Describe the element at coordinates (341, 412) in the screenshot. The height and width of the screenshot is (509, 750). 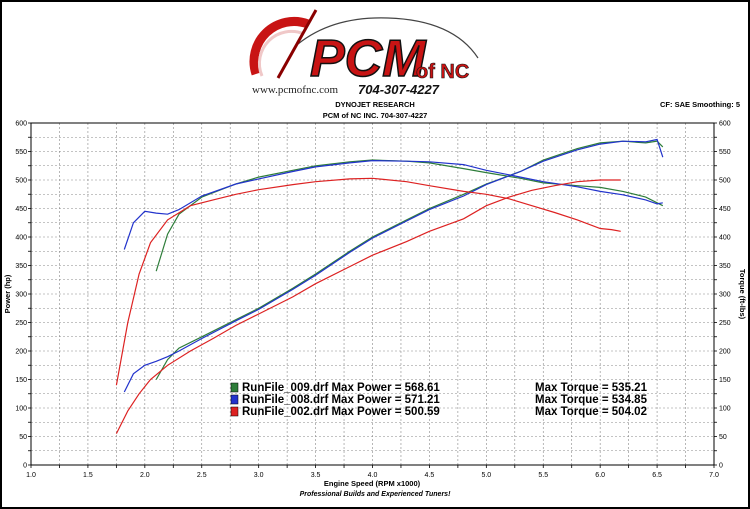
I see `legend-run-label: RunFile_002.drf Max Power = 500.59` at that location.